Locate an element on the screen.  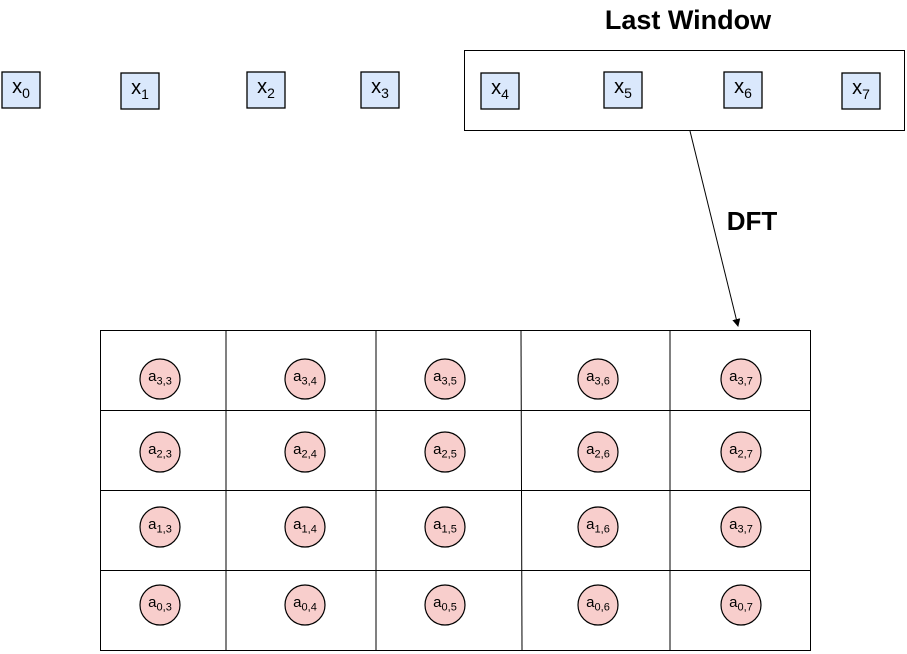
label-sub: 0,3 is located at coordinates (164, 607).